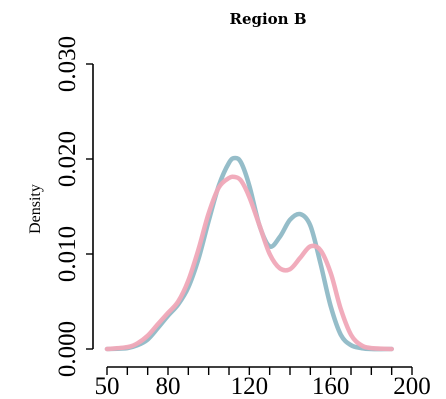 The height and width of the screenshot is (399, 446). I want to click on x-tick-label: 200, so click(412, 386).